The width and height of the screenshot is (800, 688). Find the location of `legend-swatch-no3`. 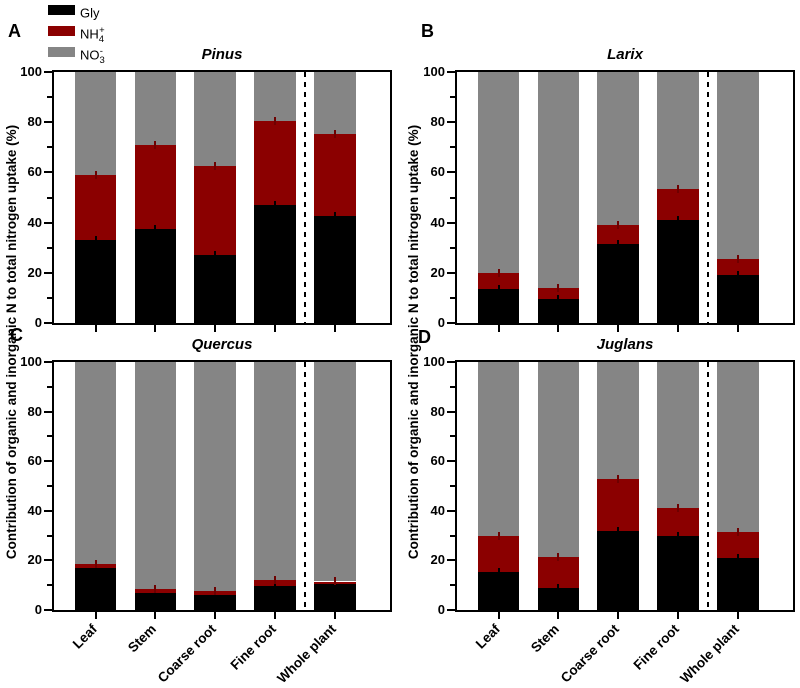

legend-swatch-no3 is located at coordinates (61, 52).